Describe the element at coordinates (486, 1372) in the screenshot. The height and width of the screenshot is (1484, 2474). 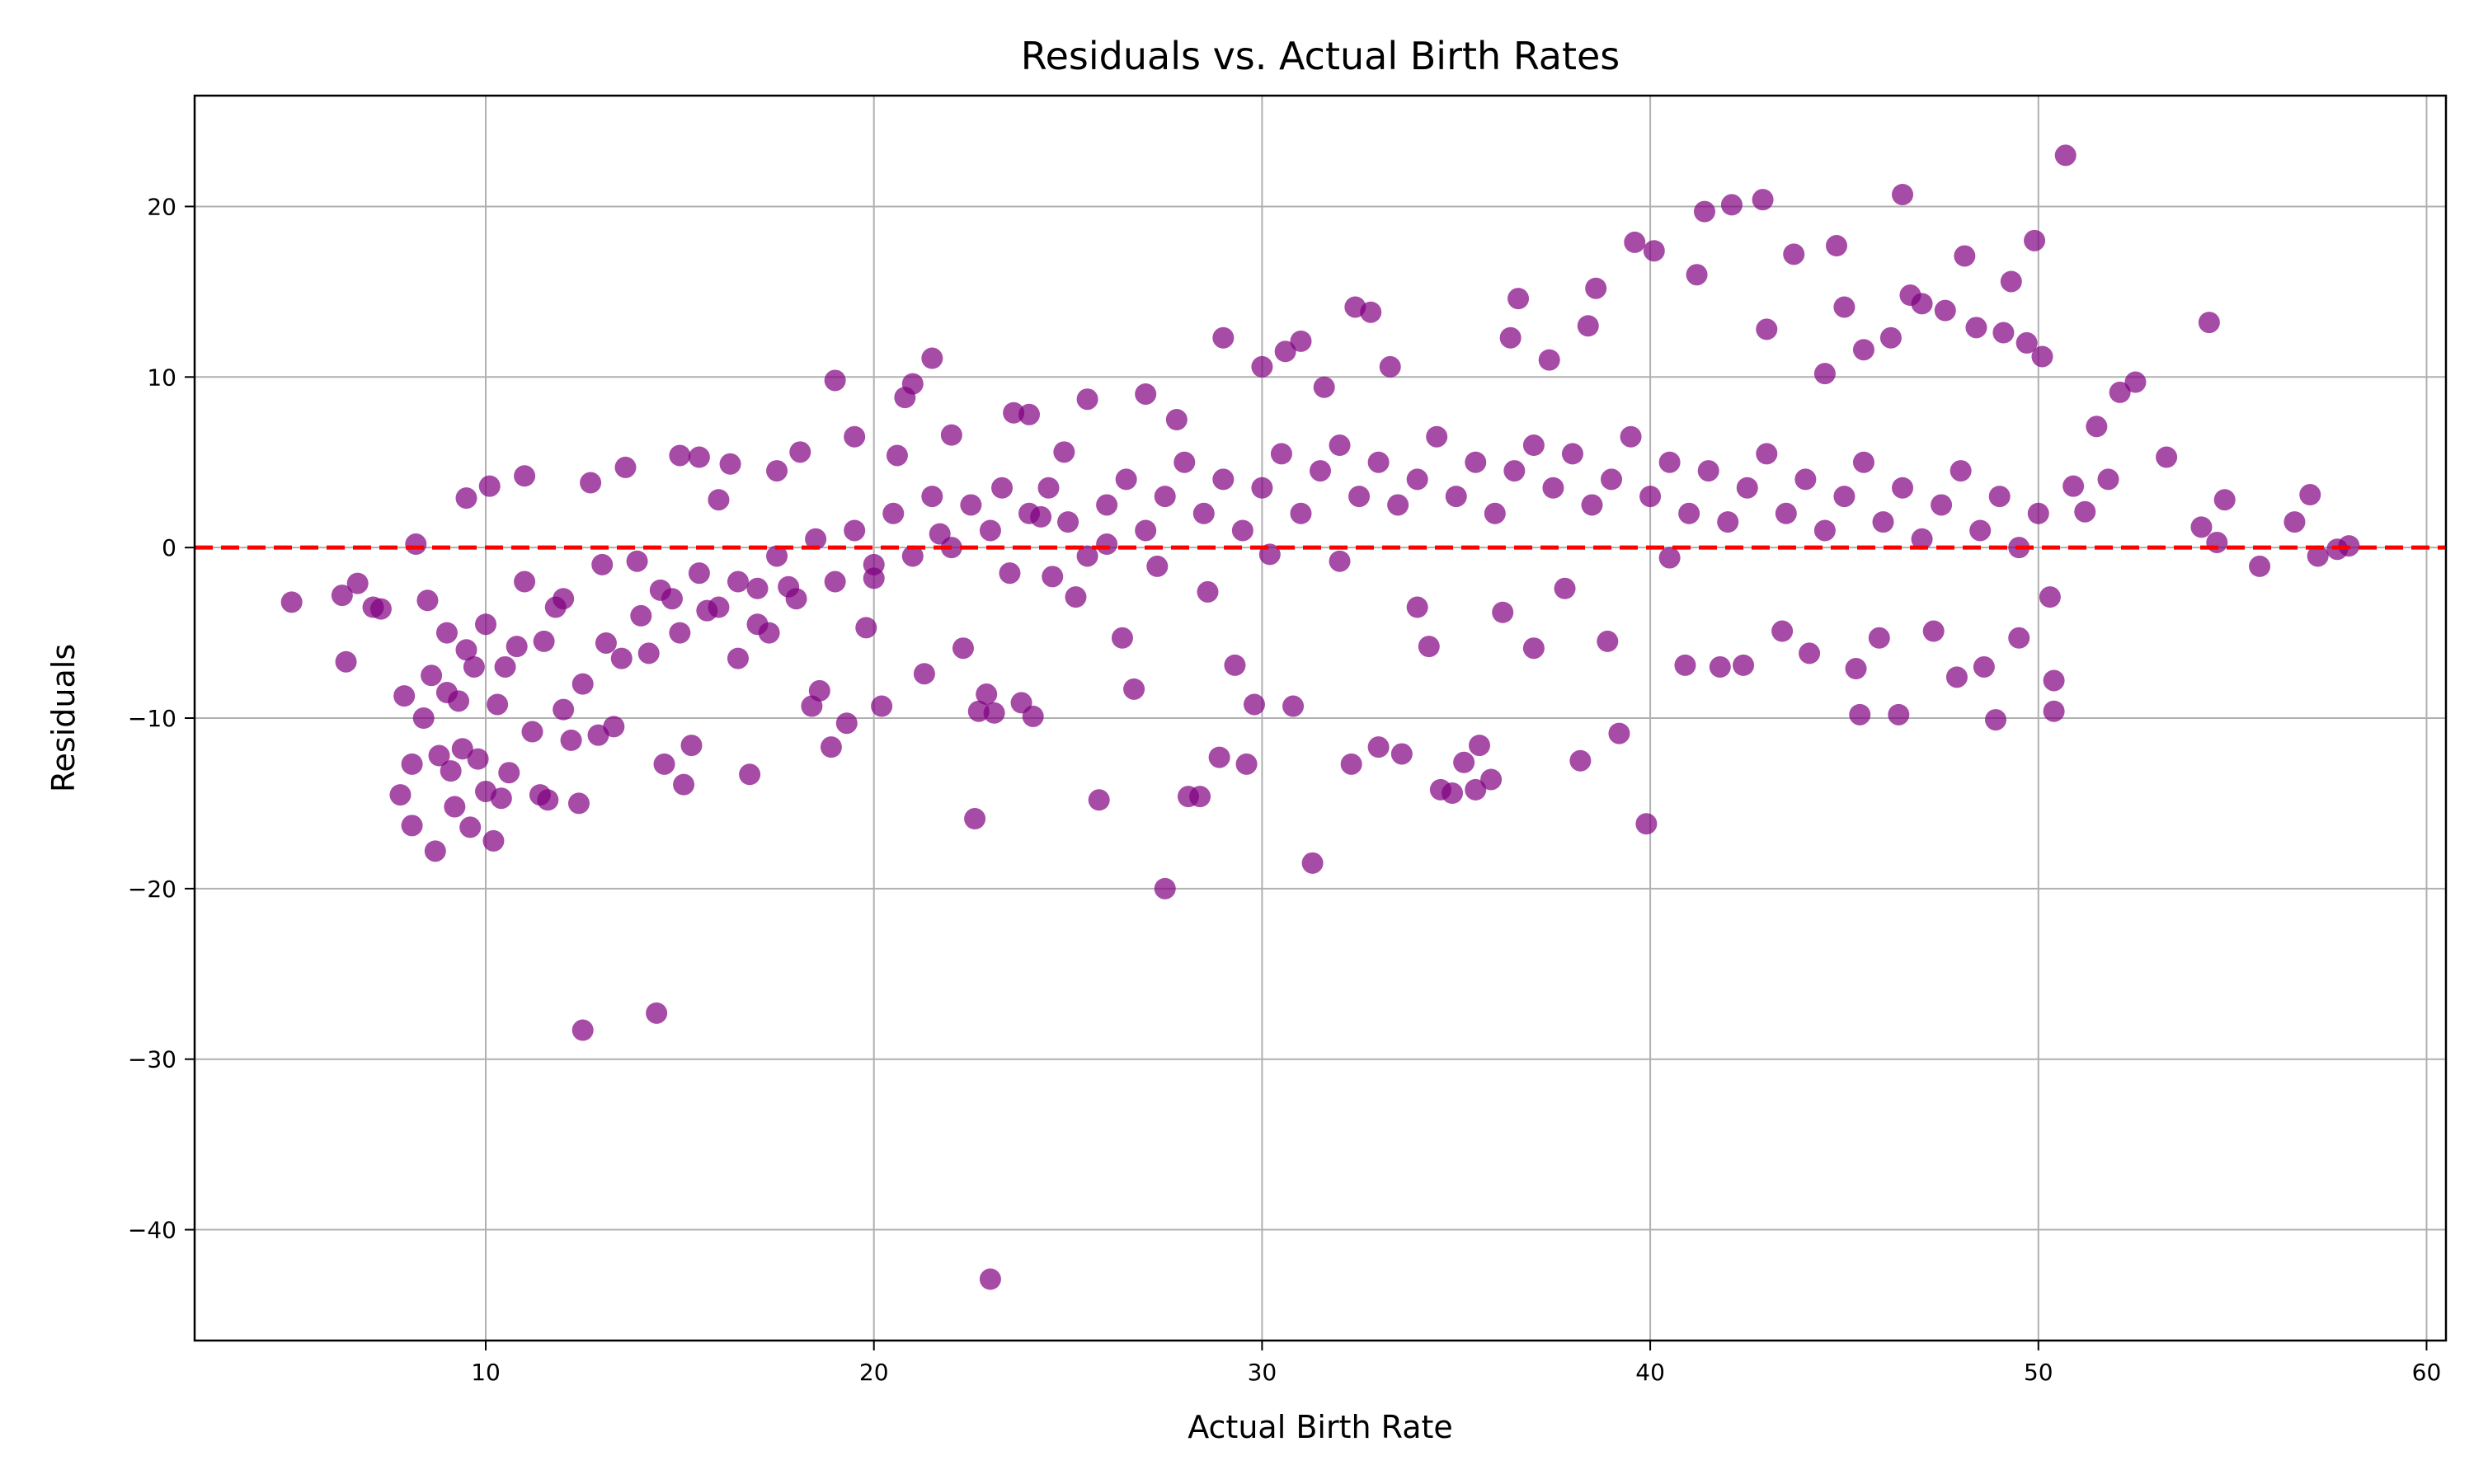
I see `x-tick-label: 10` at that location.